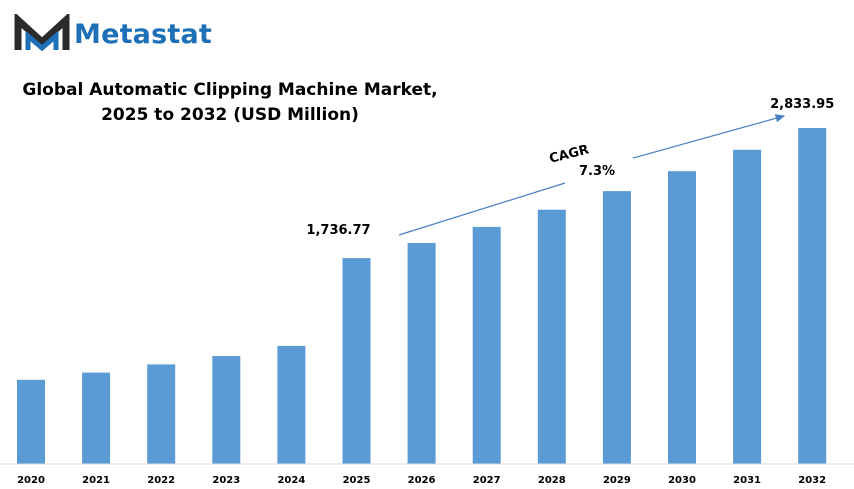 This screenshot has height=489, width=854. Describe the element at coordinates (682, 317) in the screenshot. I see `bar-2030` at that location.